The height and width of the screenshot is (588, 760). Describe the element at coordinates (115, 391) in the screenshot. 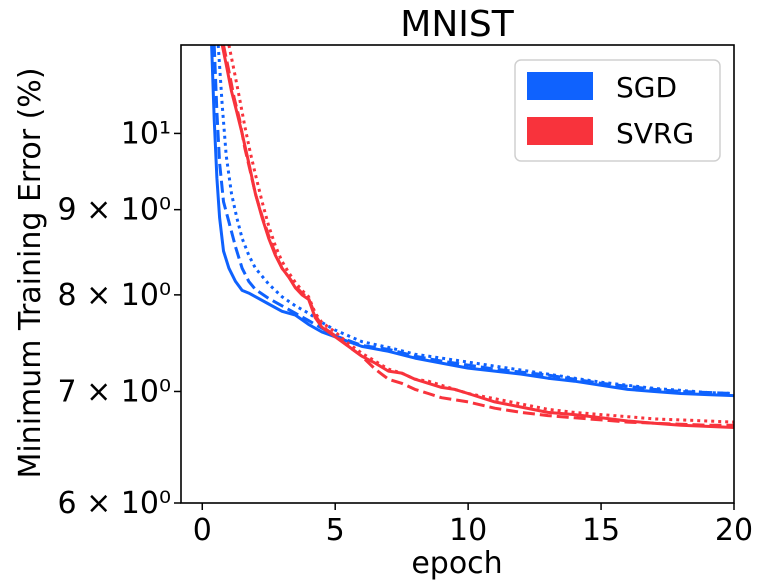

I see `y-tick-label: 7 × 10⁰` at that location.